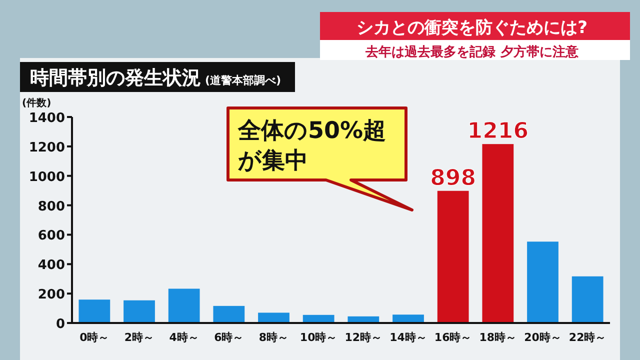 The image size is (640, 360). Describe the element at coordinates (46, 177) in the screenshot. I see `y-tick-label: 1000` at that location.